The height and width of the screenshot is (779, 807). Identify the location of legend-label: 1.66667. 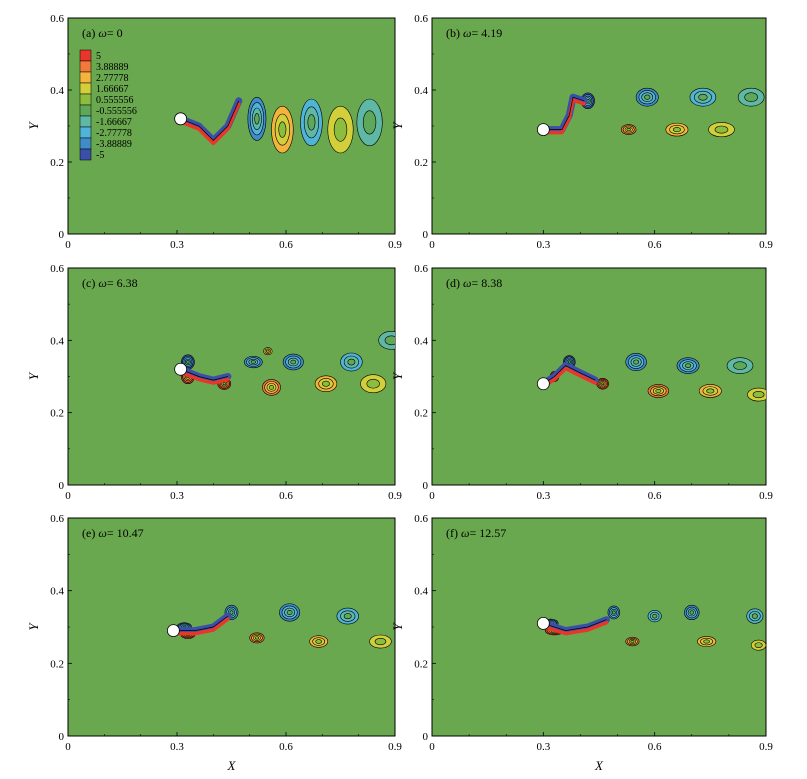
(112, 89).